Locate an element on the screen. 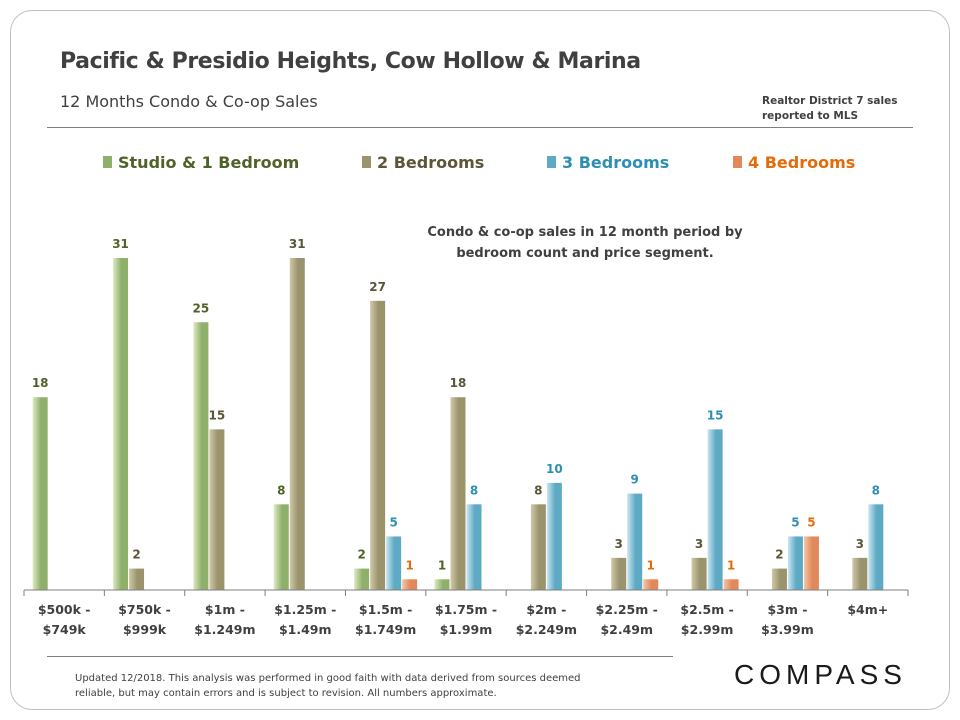 The height and width of the screenshot is (720, 960). data-label-two_bed-1: 2 is located at coordinates (136, 555).